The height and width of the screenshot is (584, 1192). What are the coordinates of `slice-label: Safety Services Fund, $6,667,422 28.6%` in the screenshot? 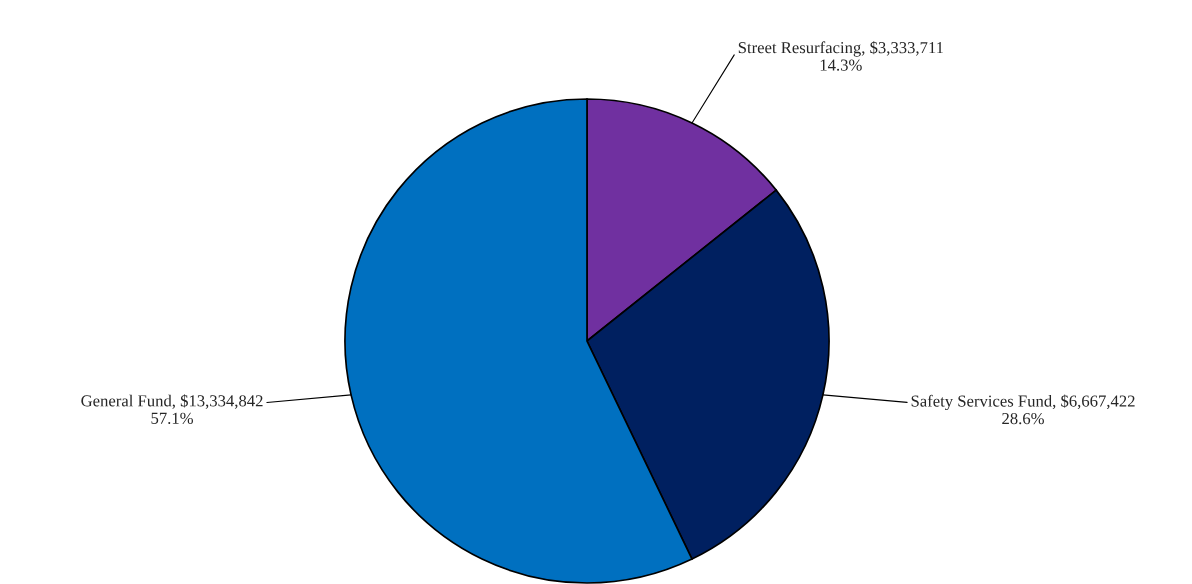 It's located at (1023, 409).